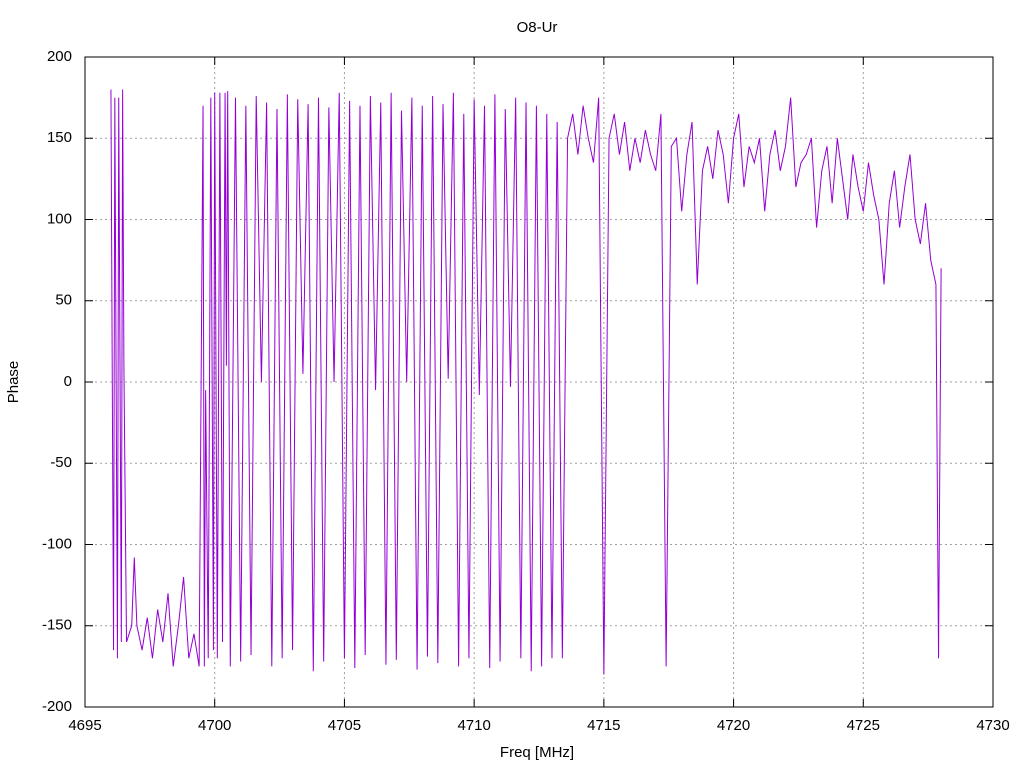  What do you see at coordinates (84, 725) in the screenshot?
I see `x-tick-label: 4695` at bounding box center [84, 725].